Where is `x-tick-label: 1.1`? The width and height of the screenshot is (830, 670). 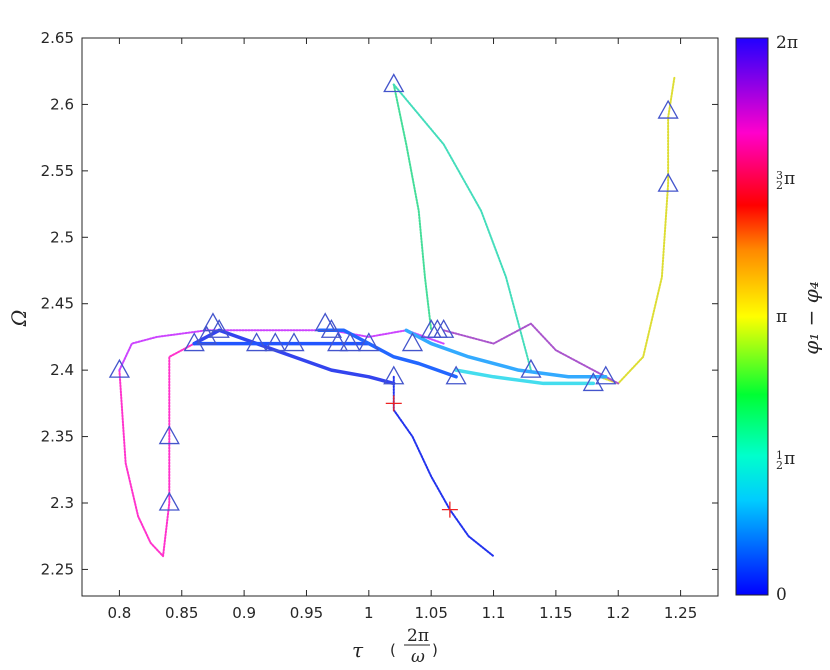
x-tick-label: 1.1 is located at coordinates (494, 613).